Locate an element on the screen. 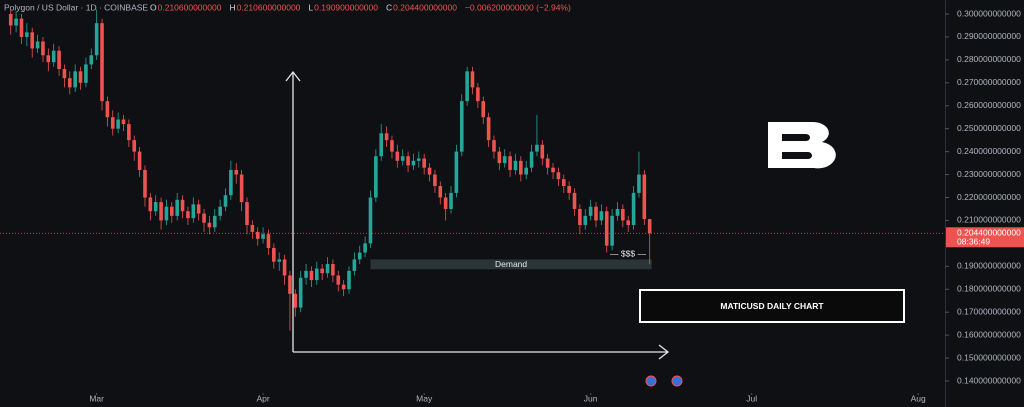  ohlc-key: C is located at coordinates (389, 7).